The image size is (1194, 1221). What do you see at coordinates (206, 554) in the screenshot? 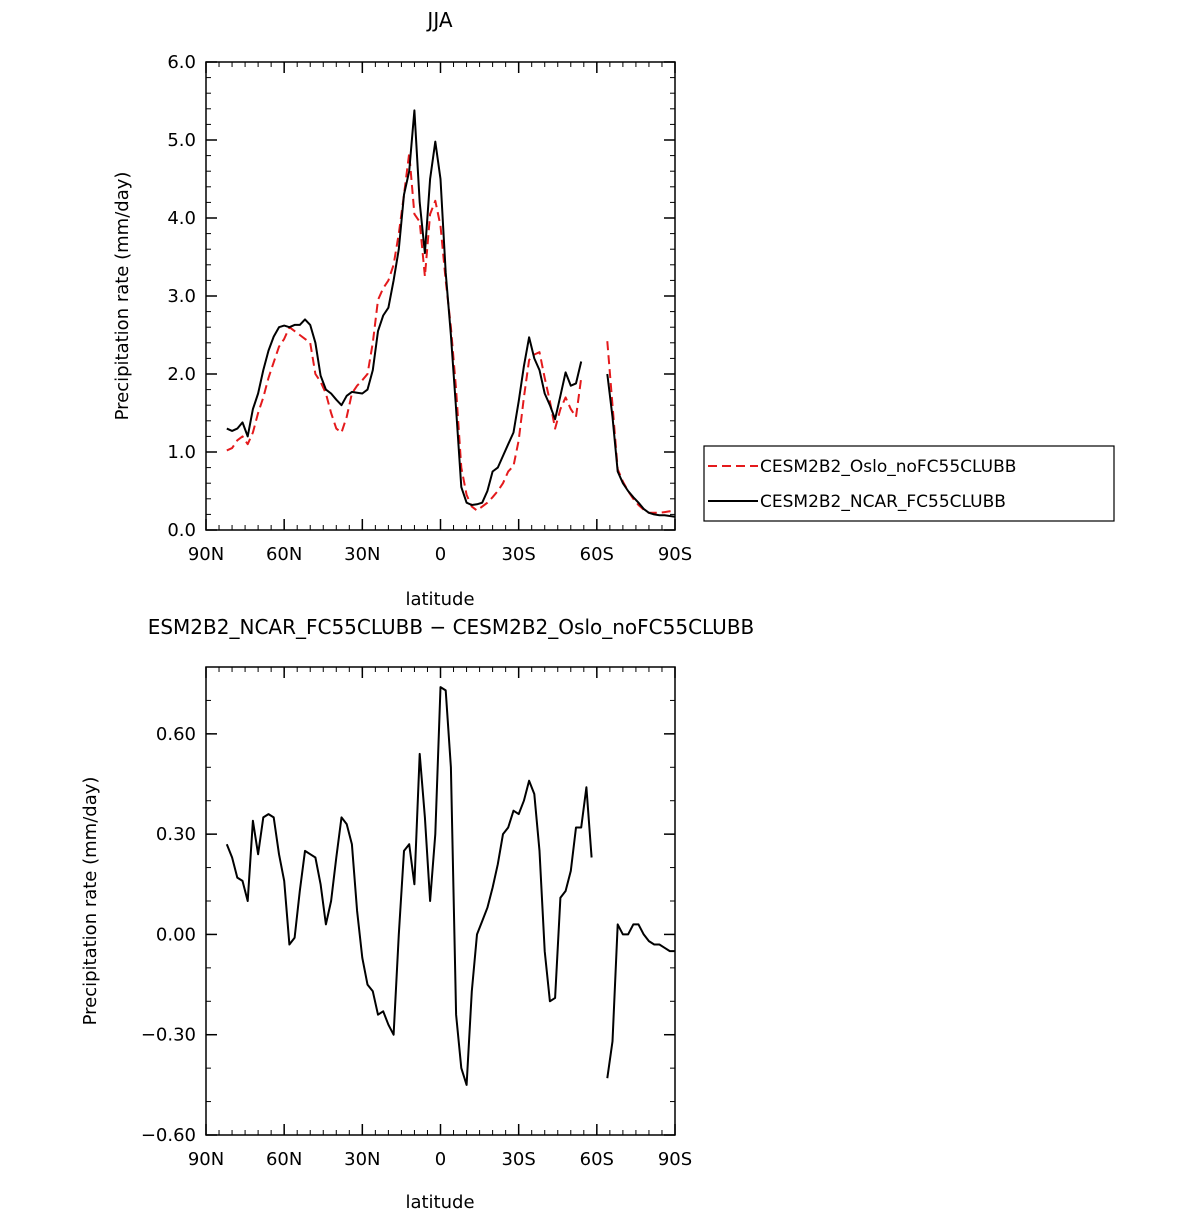
I see `top-x-tick-label: 90N` at bounding box center [206, 554].